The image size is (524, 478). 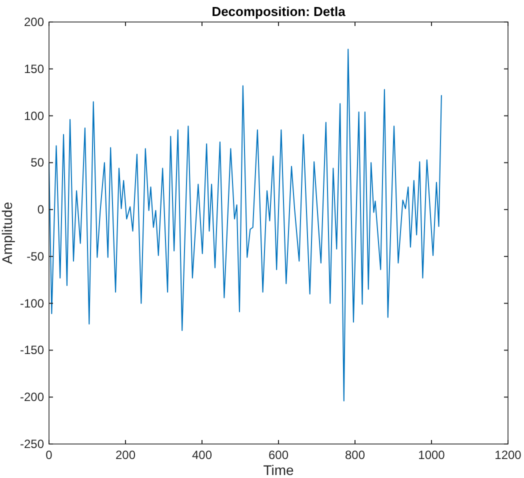 What do you see at coordinates (49, 455) in the screenshot?
I see `x-tick-label: 0` at bounding box center [49, 455].